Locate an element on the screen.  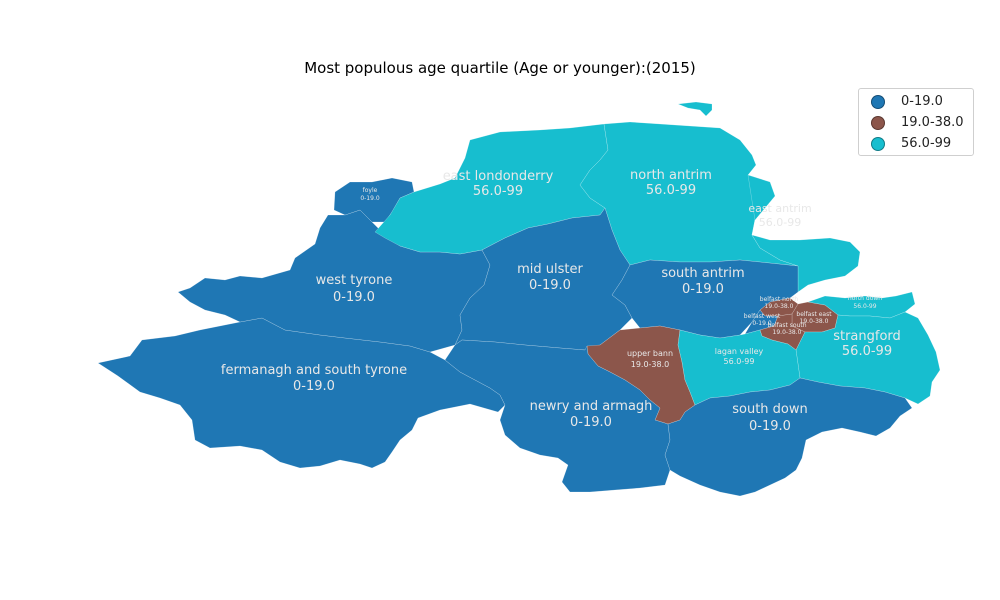
region-south-down is located at coordinates (788, 437).